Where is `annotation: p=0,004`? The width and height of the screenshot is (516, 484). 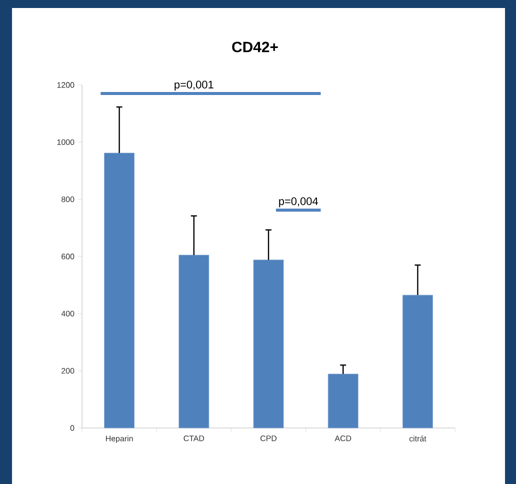
annotation: p=0,004 is located at coordinates (298, 202).